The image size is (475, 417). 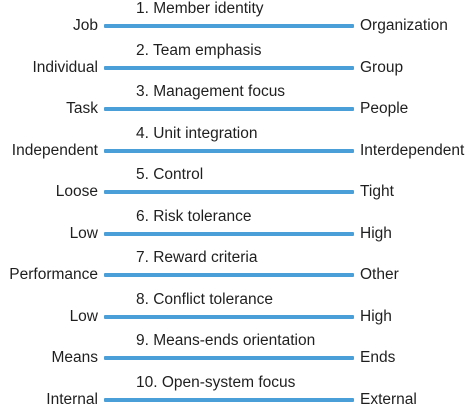 I want to click on left-pole-label: Job, so click(x=85, y=25).